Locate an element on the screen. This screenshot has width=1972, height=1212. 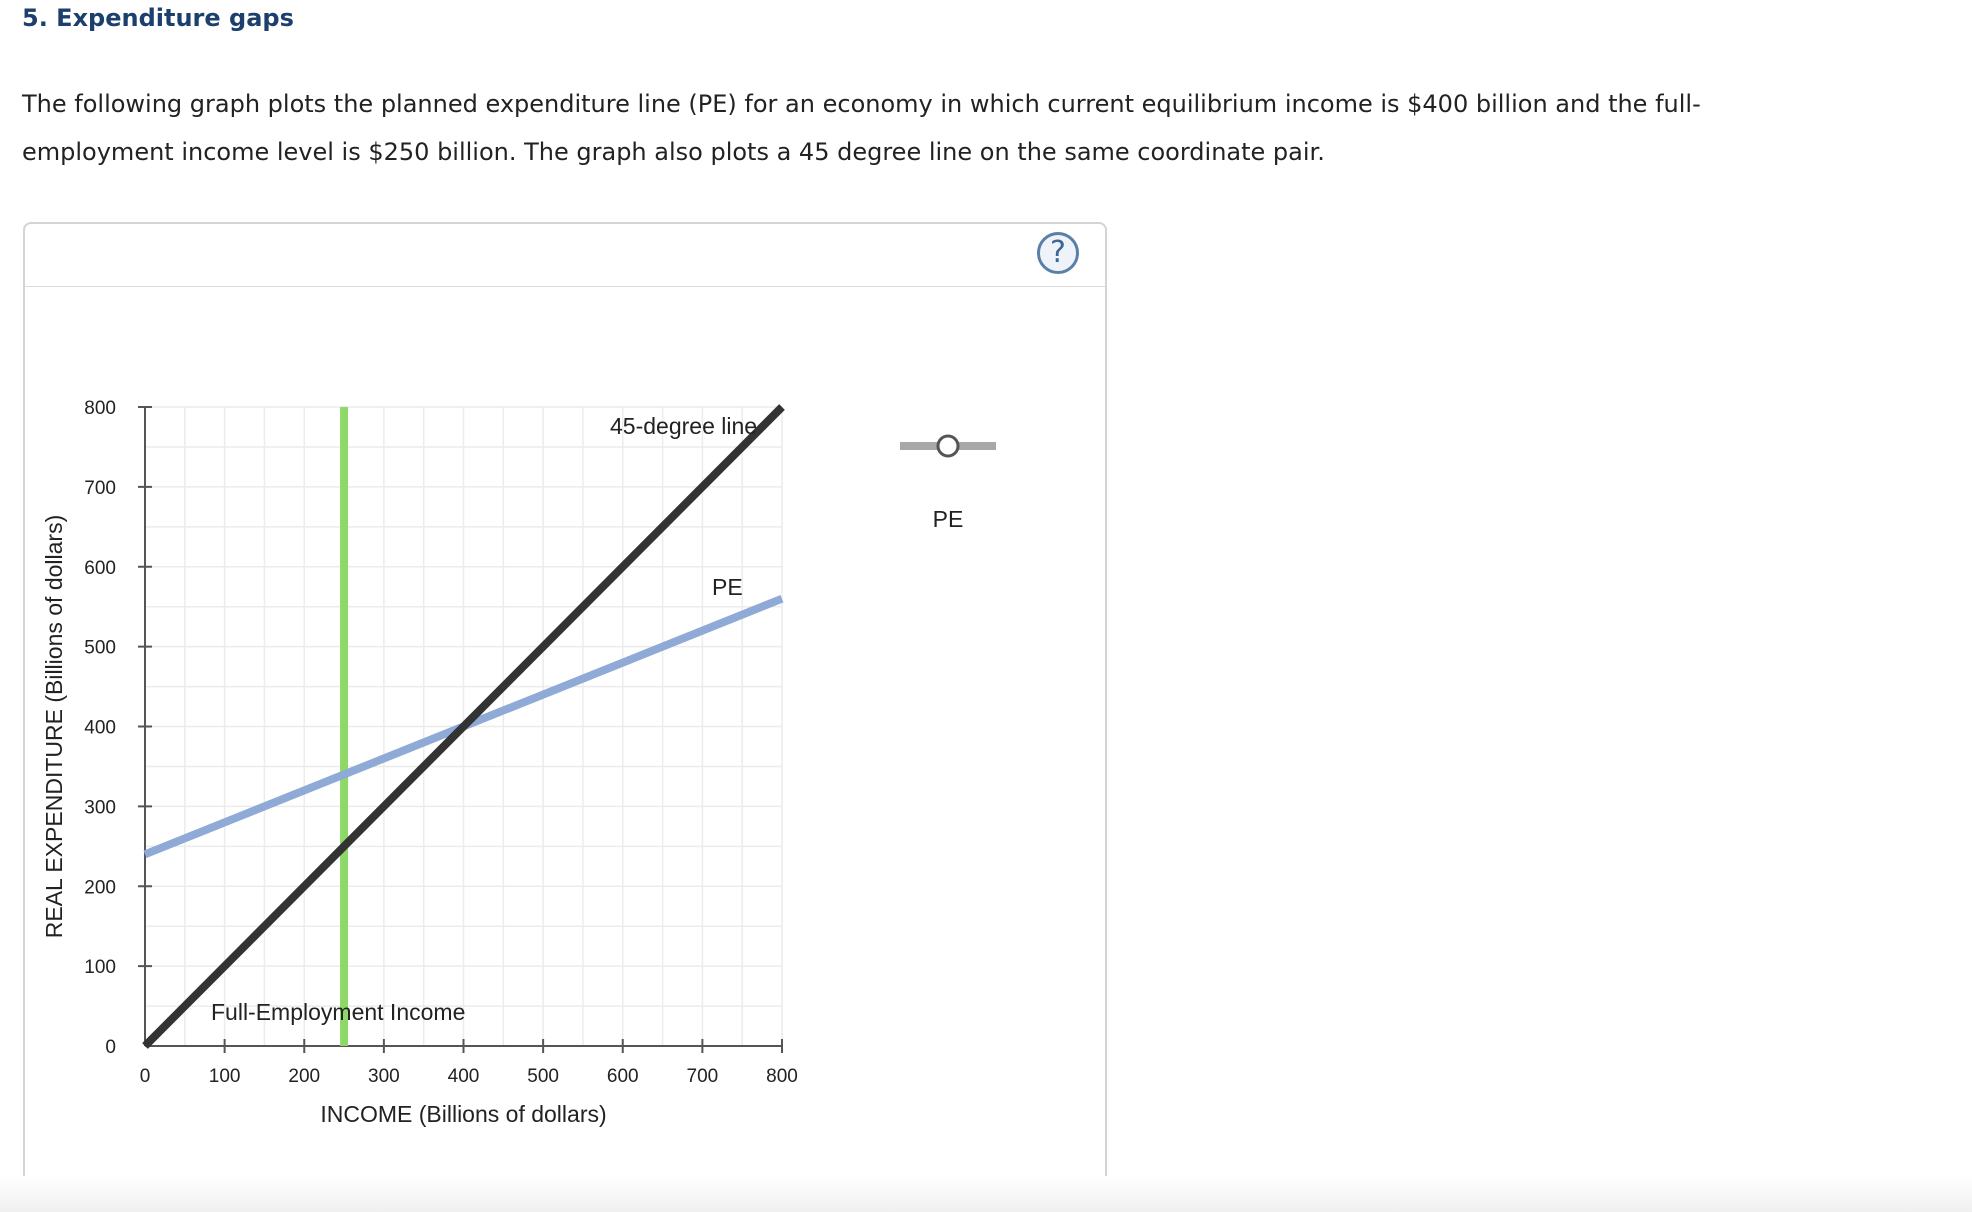
y-tick-label: 200 is located at coordinates (100, 887).